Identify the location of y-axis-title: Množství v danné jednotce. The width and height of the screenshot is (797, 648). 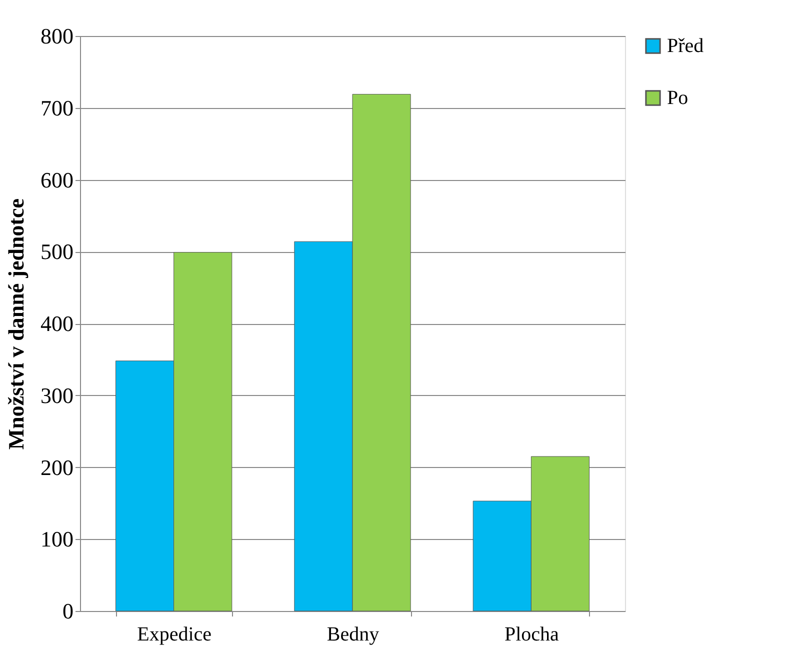
(16, 324).